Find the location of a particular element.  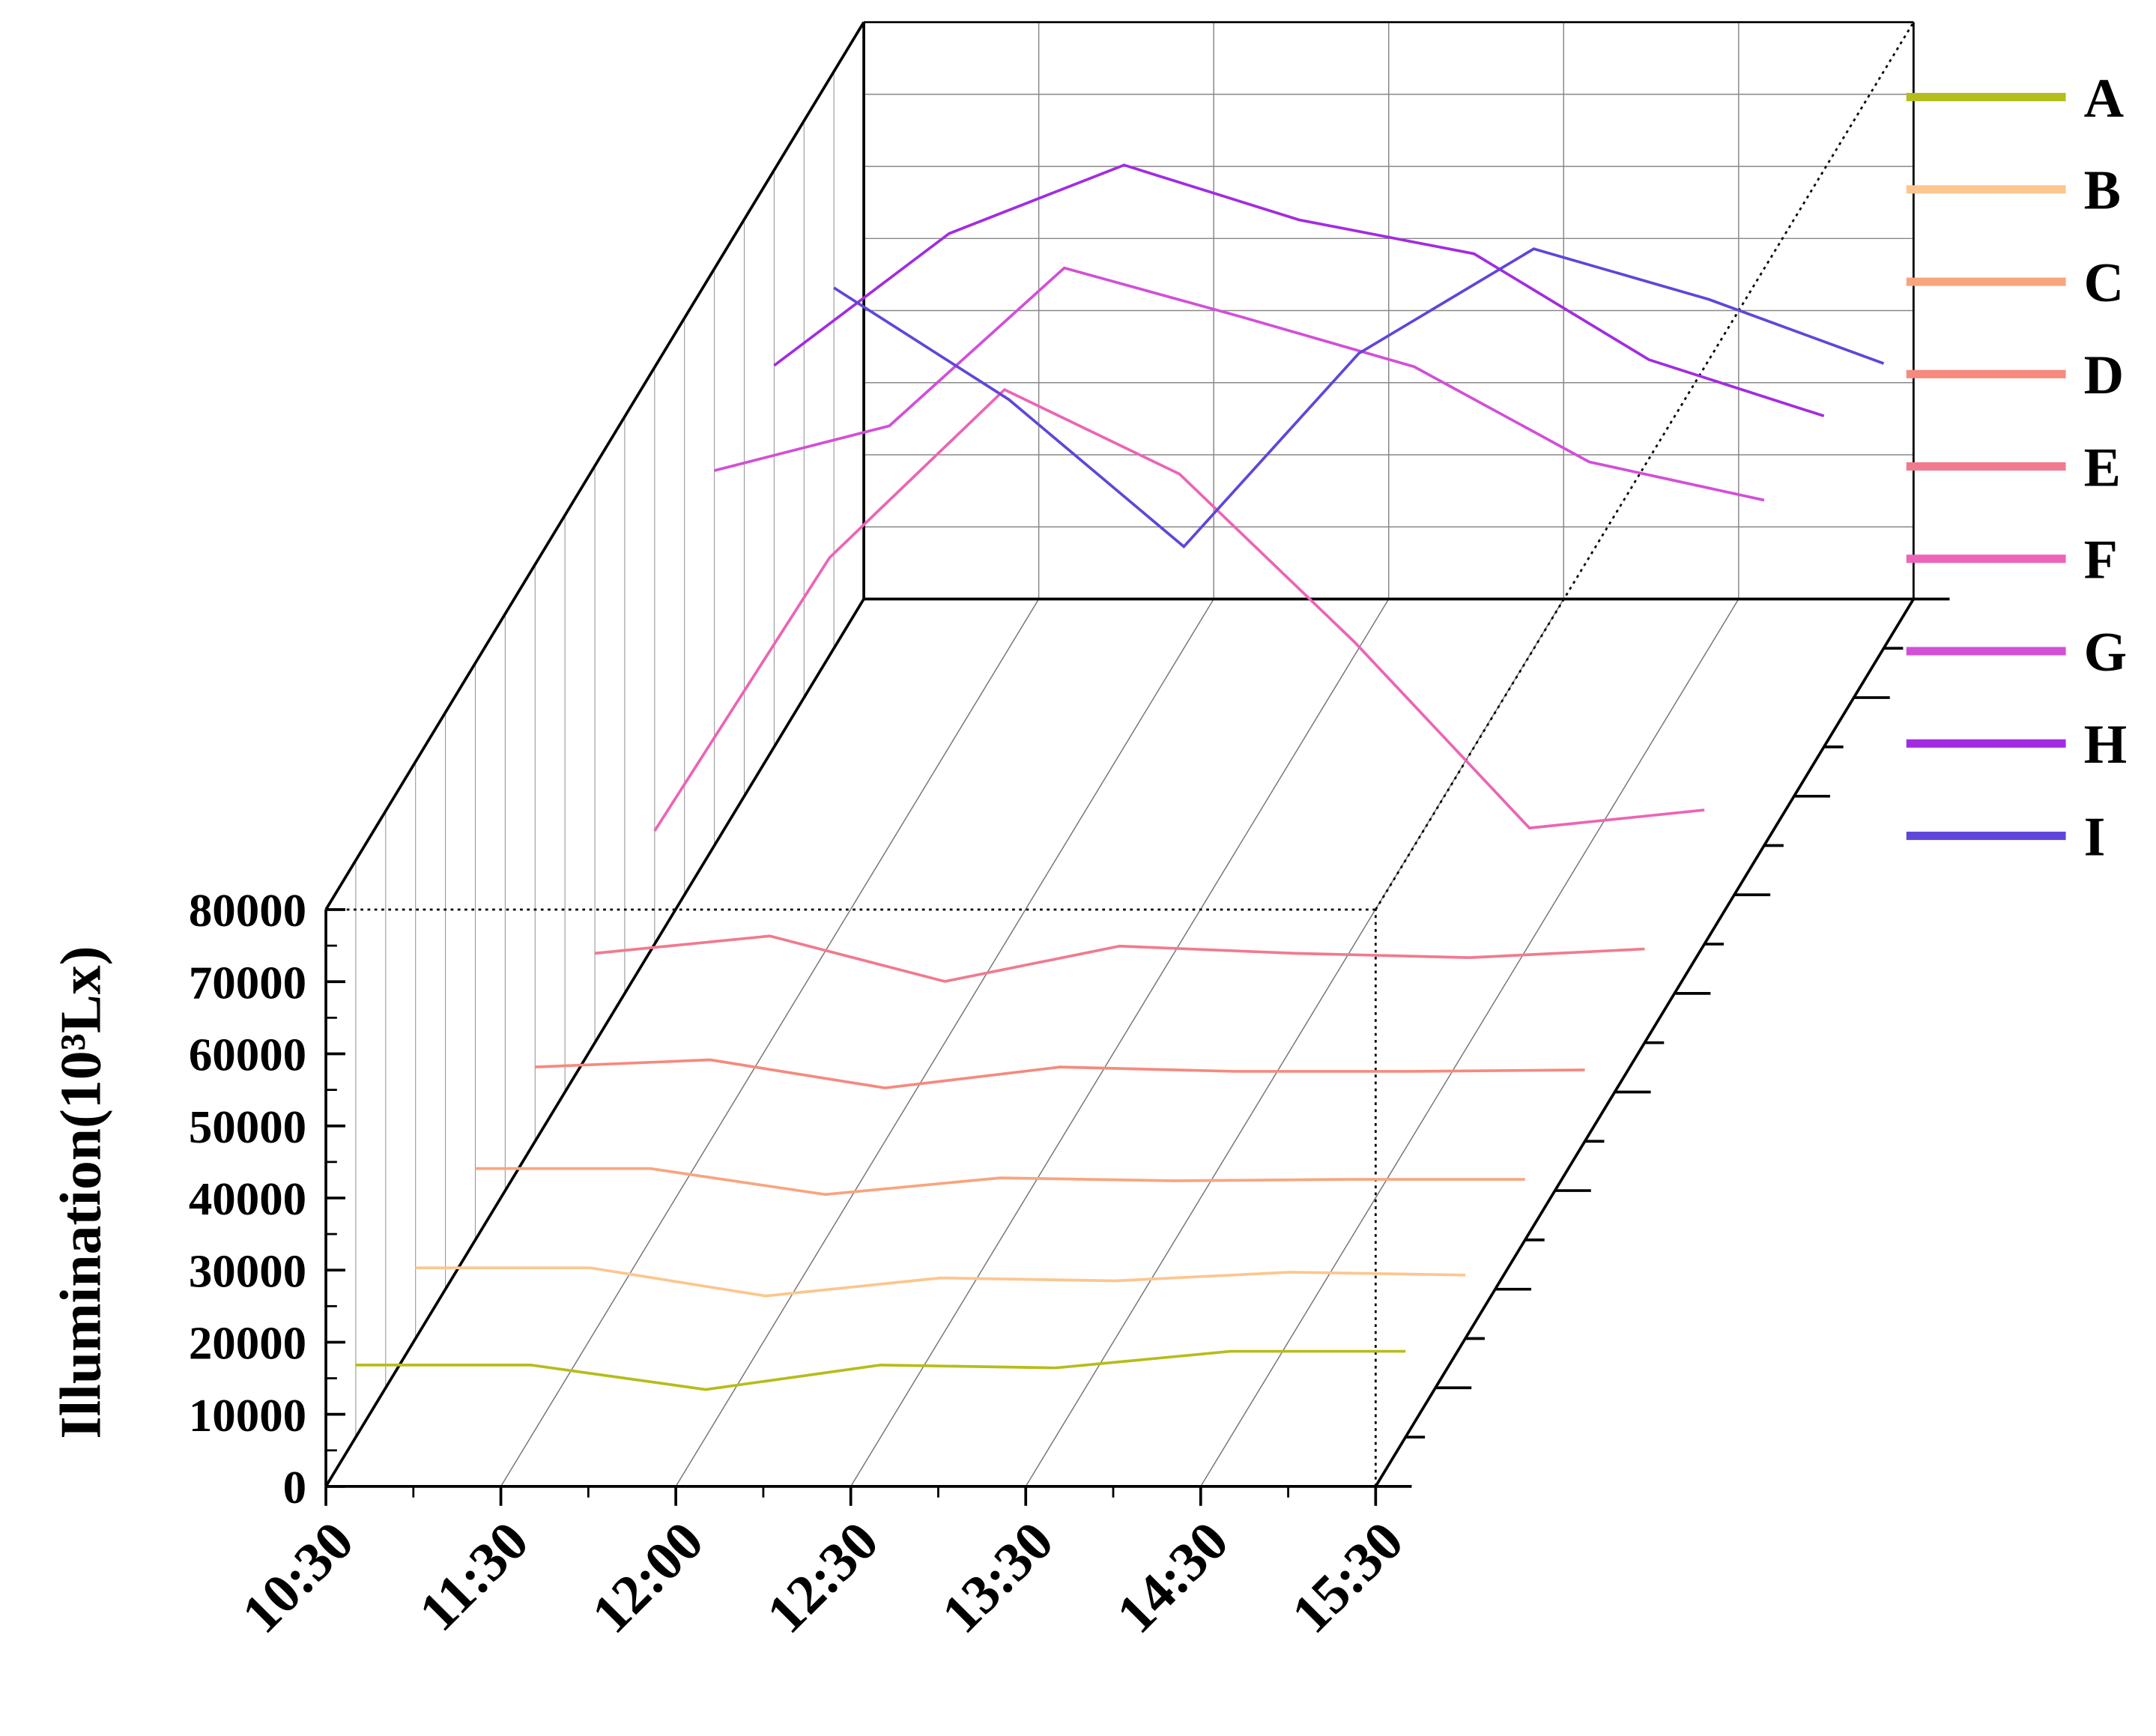

x-tick-label: 14:30 is located at coordinates (1172, 1577).